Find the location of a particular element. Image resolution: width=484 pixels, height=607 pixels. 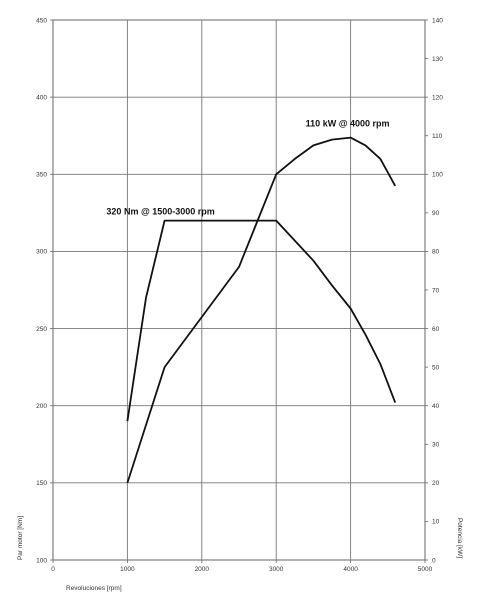

y-right-tick-label: 130 is located at coordinates (437, 59).